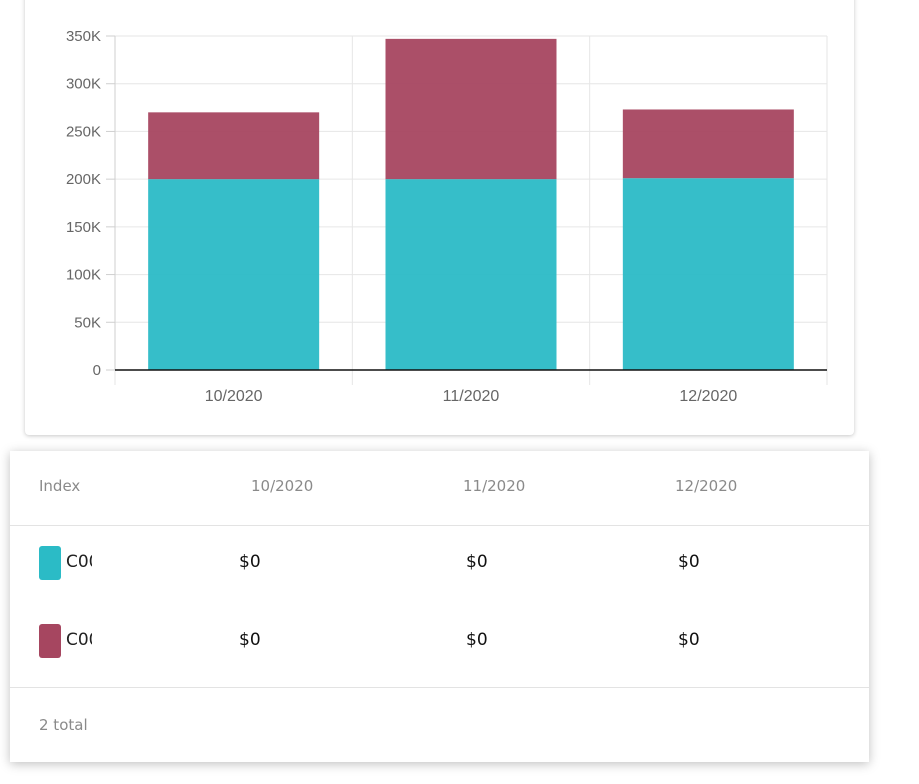 The width and height of the screenshot is (919, 784). I want to click on header-col-3: 12/2020, so click(706, 486).